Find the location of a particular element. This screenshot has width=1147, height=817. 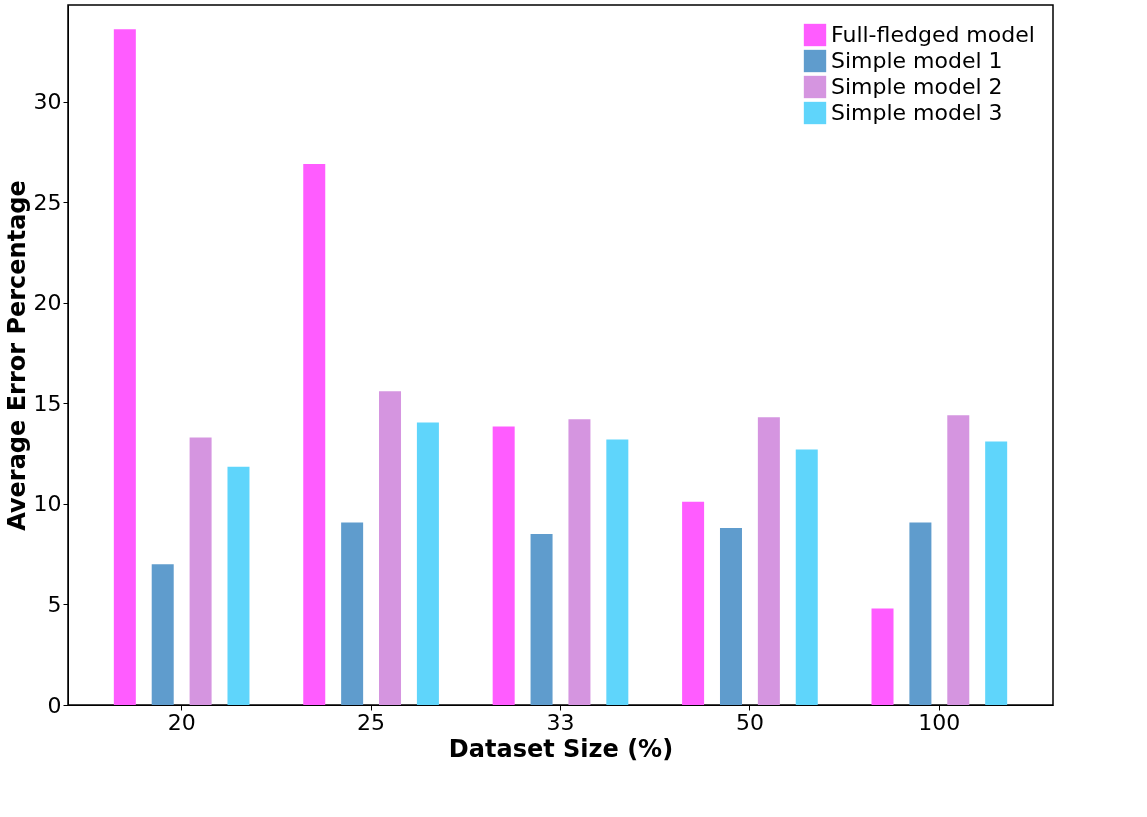

y-tick-label: 30 is located at coordinates (47, 102).